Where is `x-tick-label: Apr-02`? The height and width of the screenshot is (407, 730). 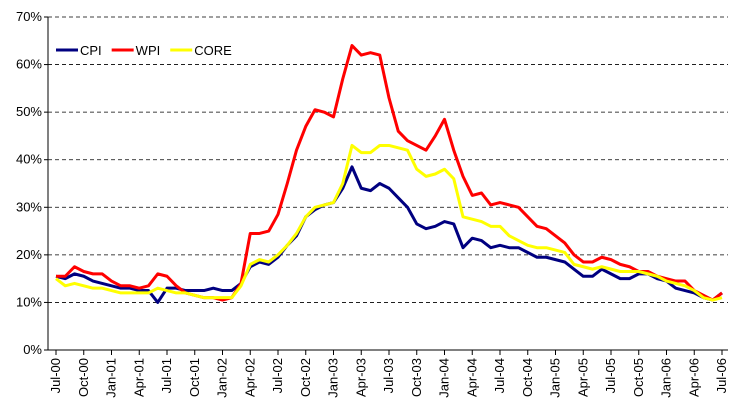 x-tick-label: Apr-02 is located at coordinates (249, 377).